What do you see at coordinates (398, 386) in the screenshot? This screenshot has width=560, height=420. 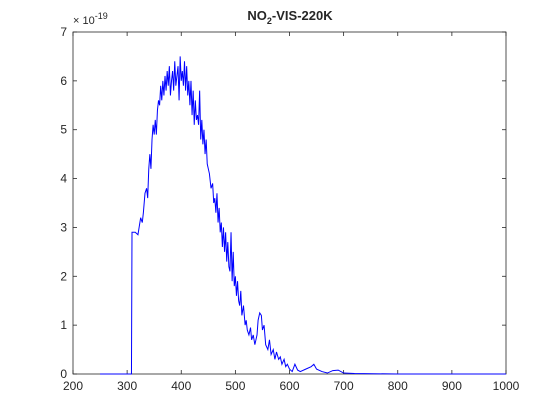 I see `x-tick-label: 800` at bounding box center [398, 386].